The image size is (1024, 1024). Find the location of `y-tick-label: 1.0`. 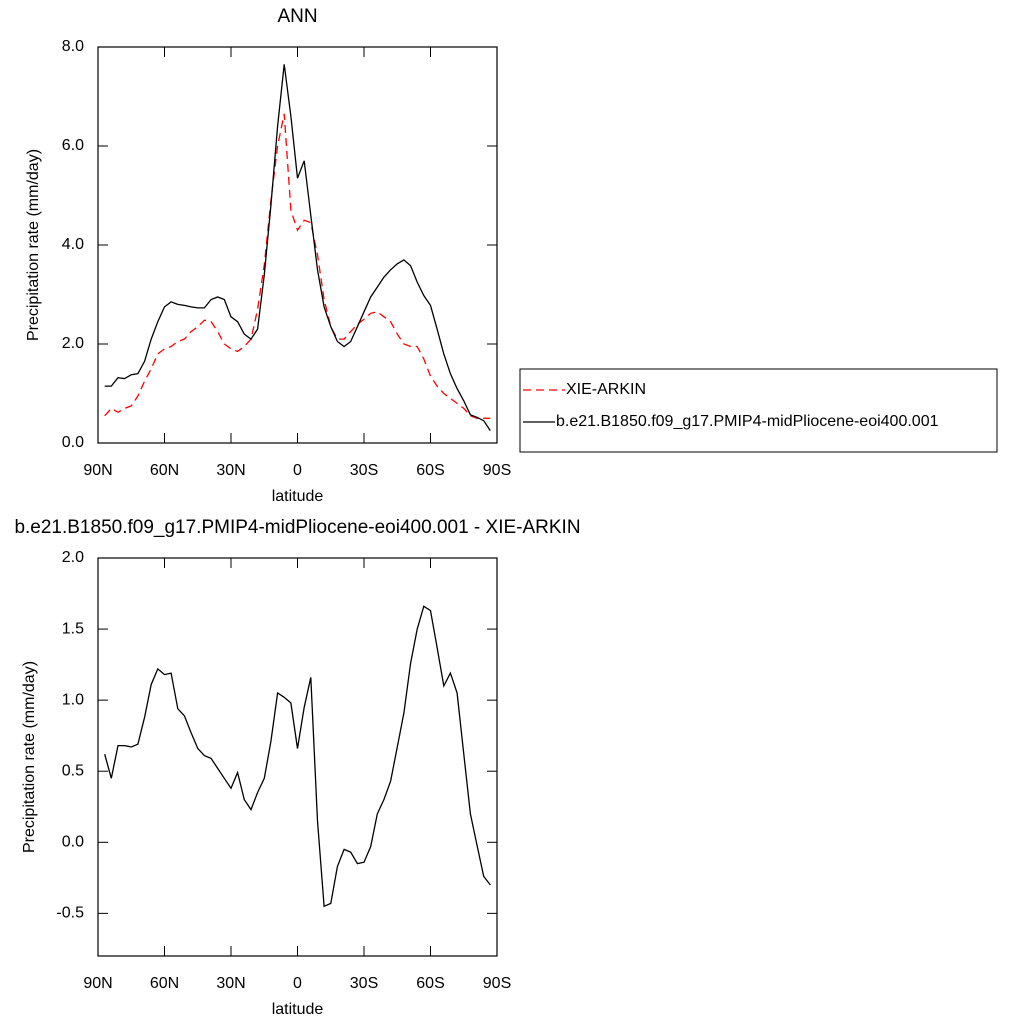

y-tick-label: 1.0 is located at coordinates (73, 699).